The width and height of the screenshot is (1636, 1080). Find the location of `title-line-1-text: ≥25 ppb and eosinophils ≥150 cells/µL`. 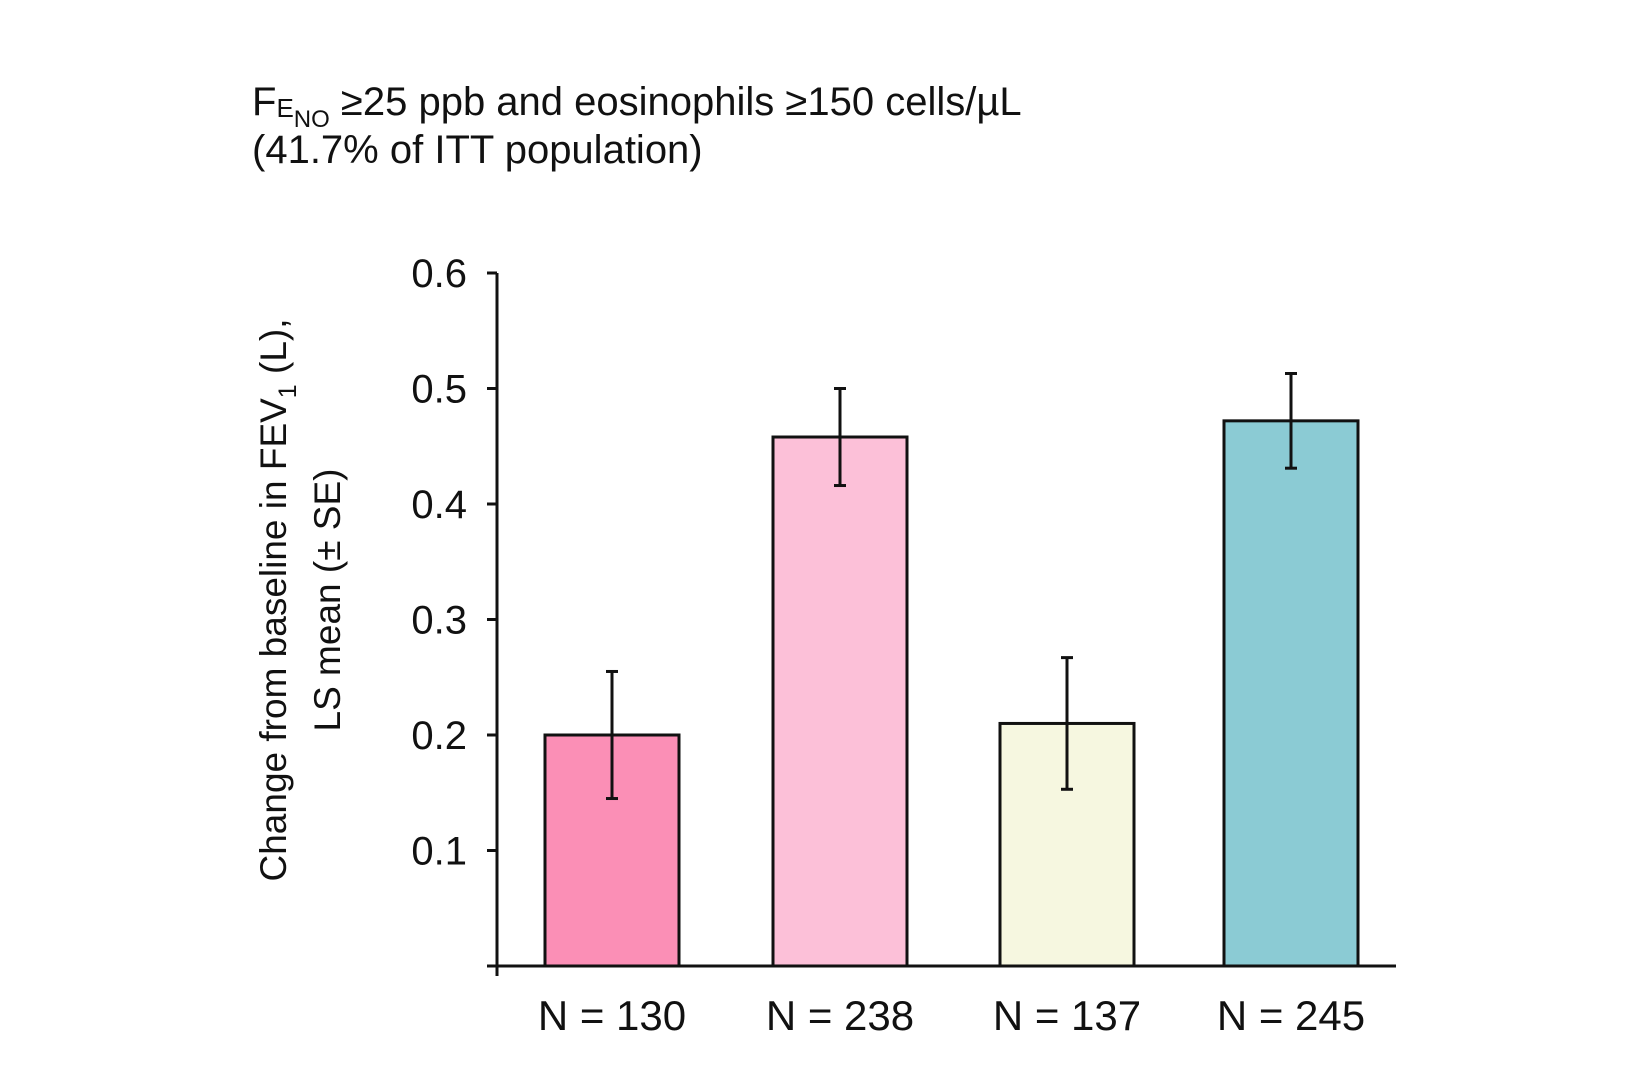

title-line-1-text: ≥25 ppb and eosinophils ≥150 cells/µL is located at coordinates (675, 102).